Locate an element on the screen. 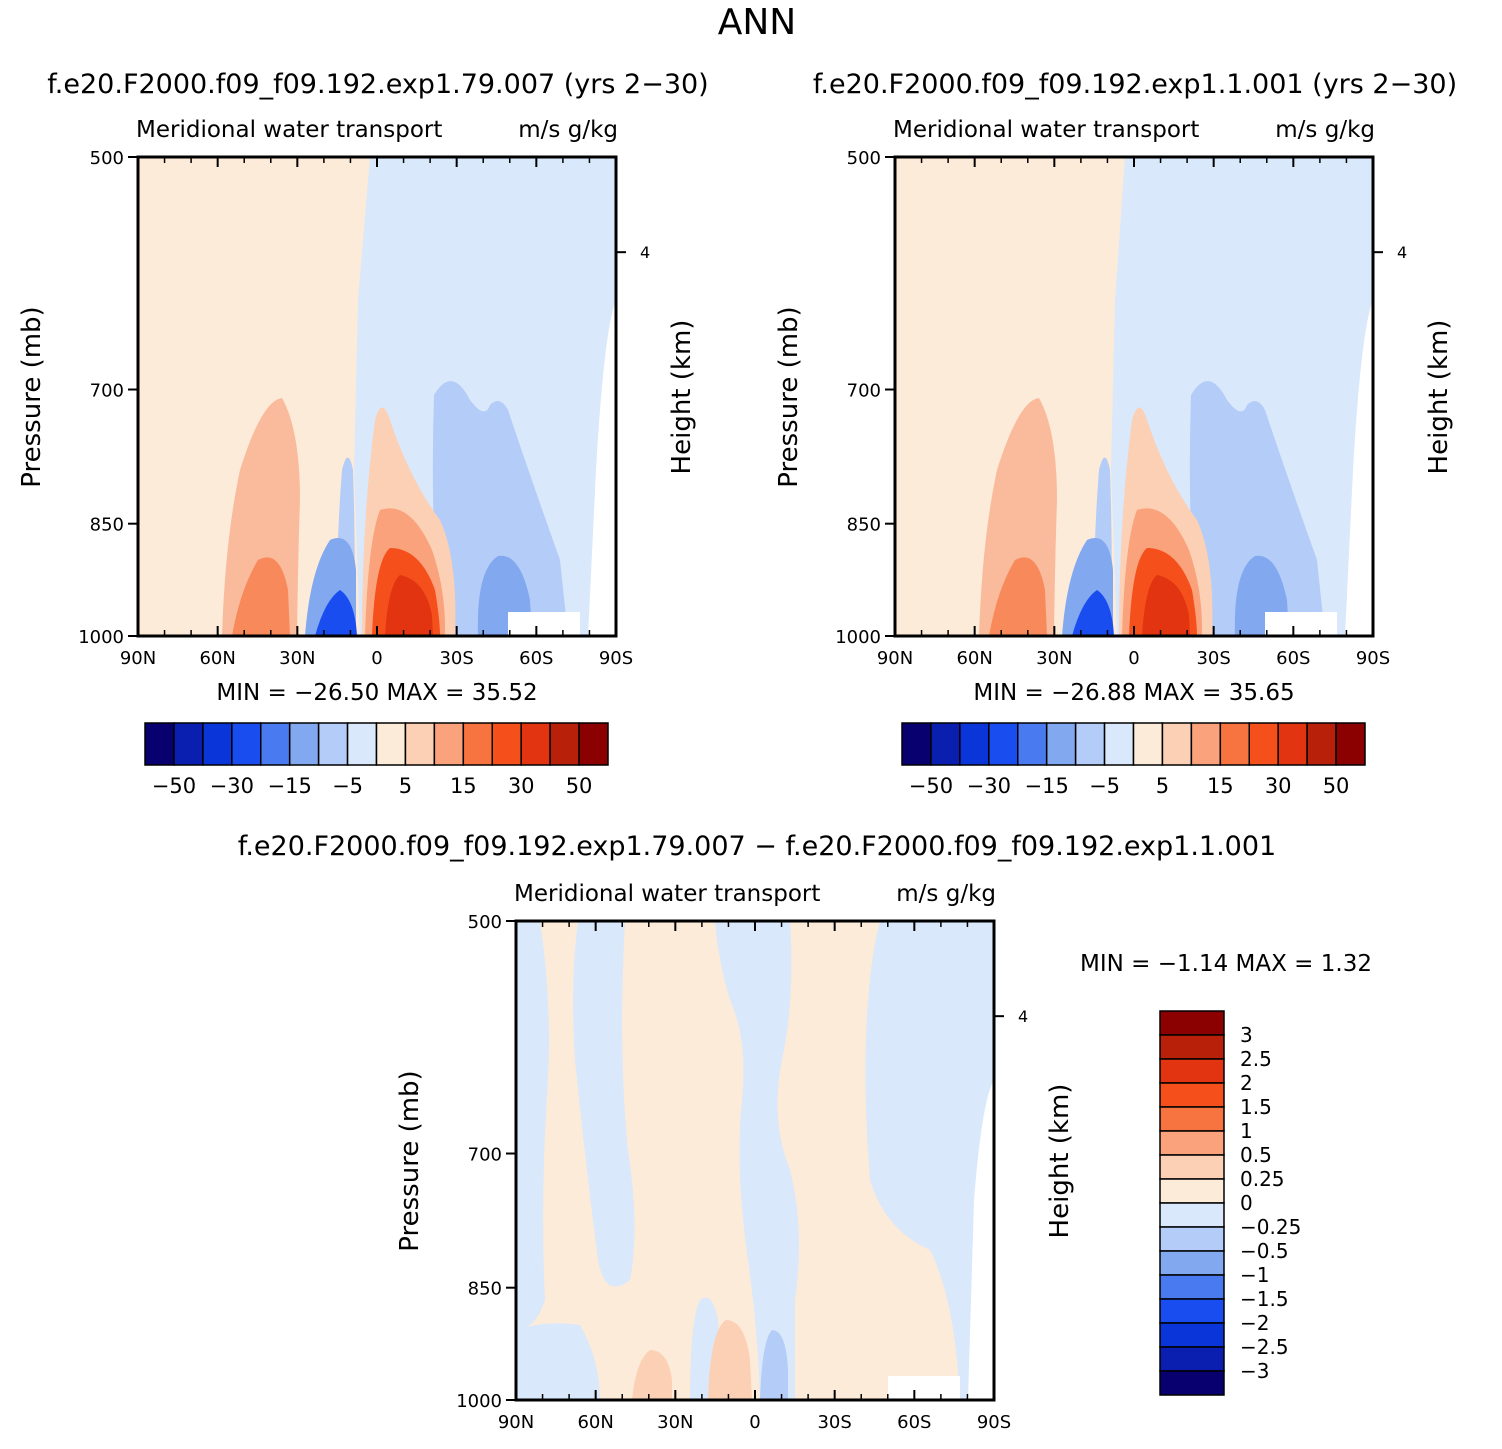  panel-3-ylabel: Pressure (mb) is located at coordinates (410, 1160).